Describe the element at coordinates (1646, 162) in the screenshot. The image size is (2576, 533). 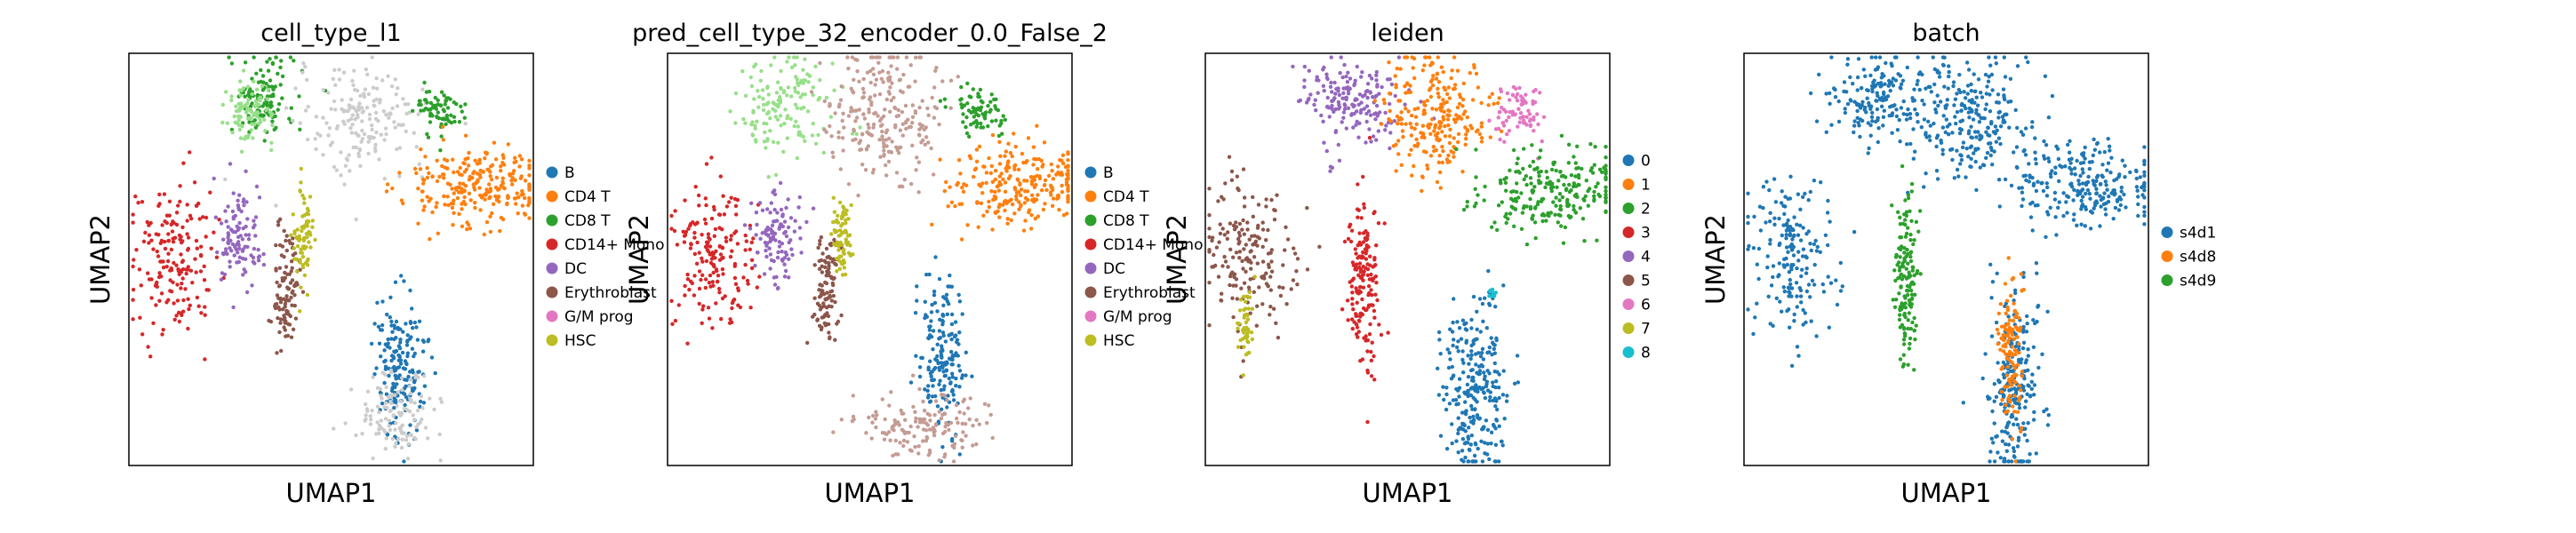
I see `legend-label: 0` at that location.